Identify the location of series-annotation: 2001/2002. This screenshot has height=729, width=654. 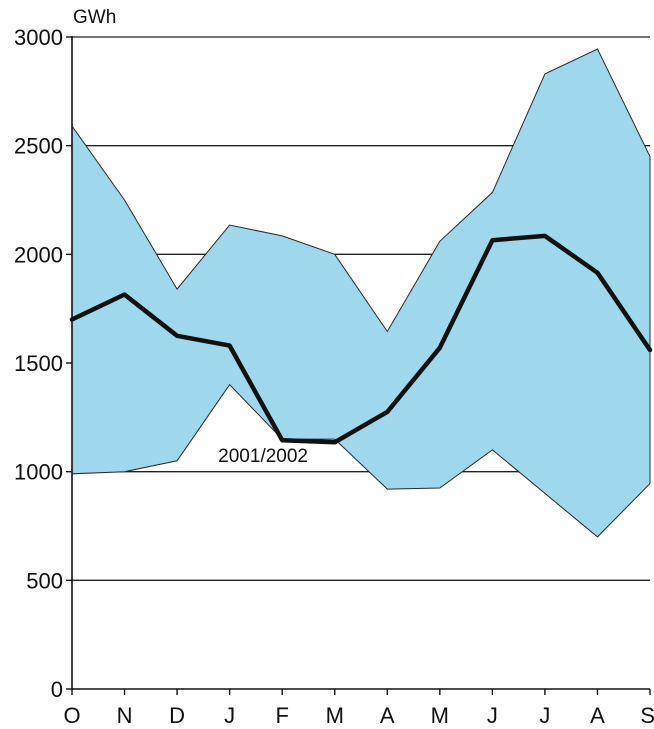
(263, 456).